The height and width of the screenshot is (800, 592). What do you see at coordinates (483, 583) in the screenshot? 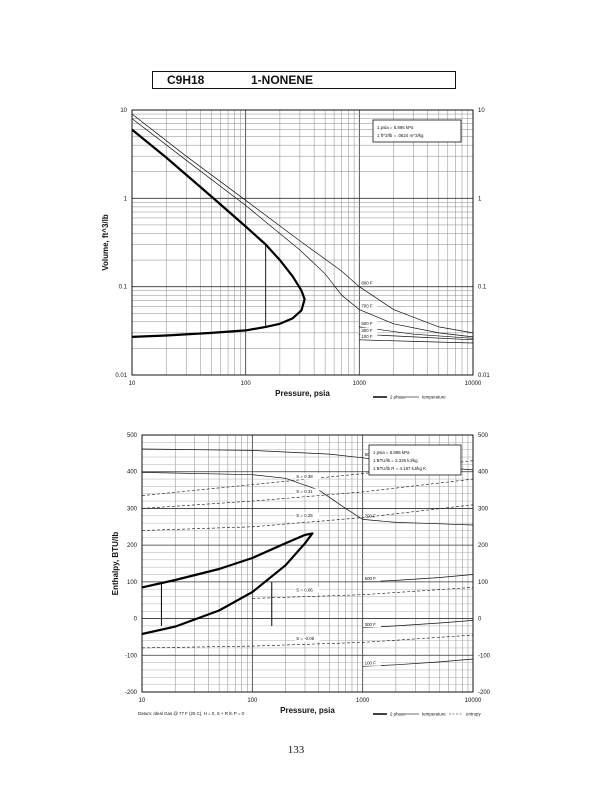
I see `y-tick-label-right: 100` at bounding box center [483, 583].